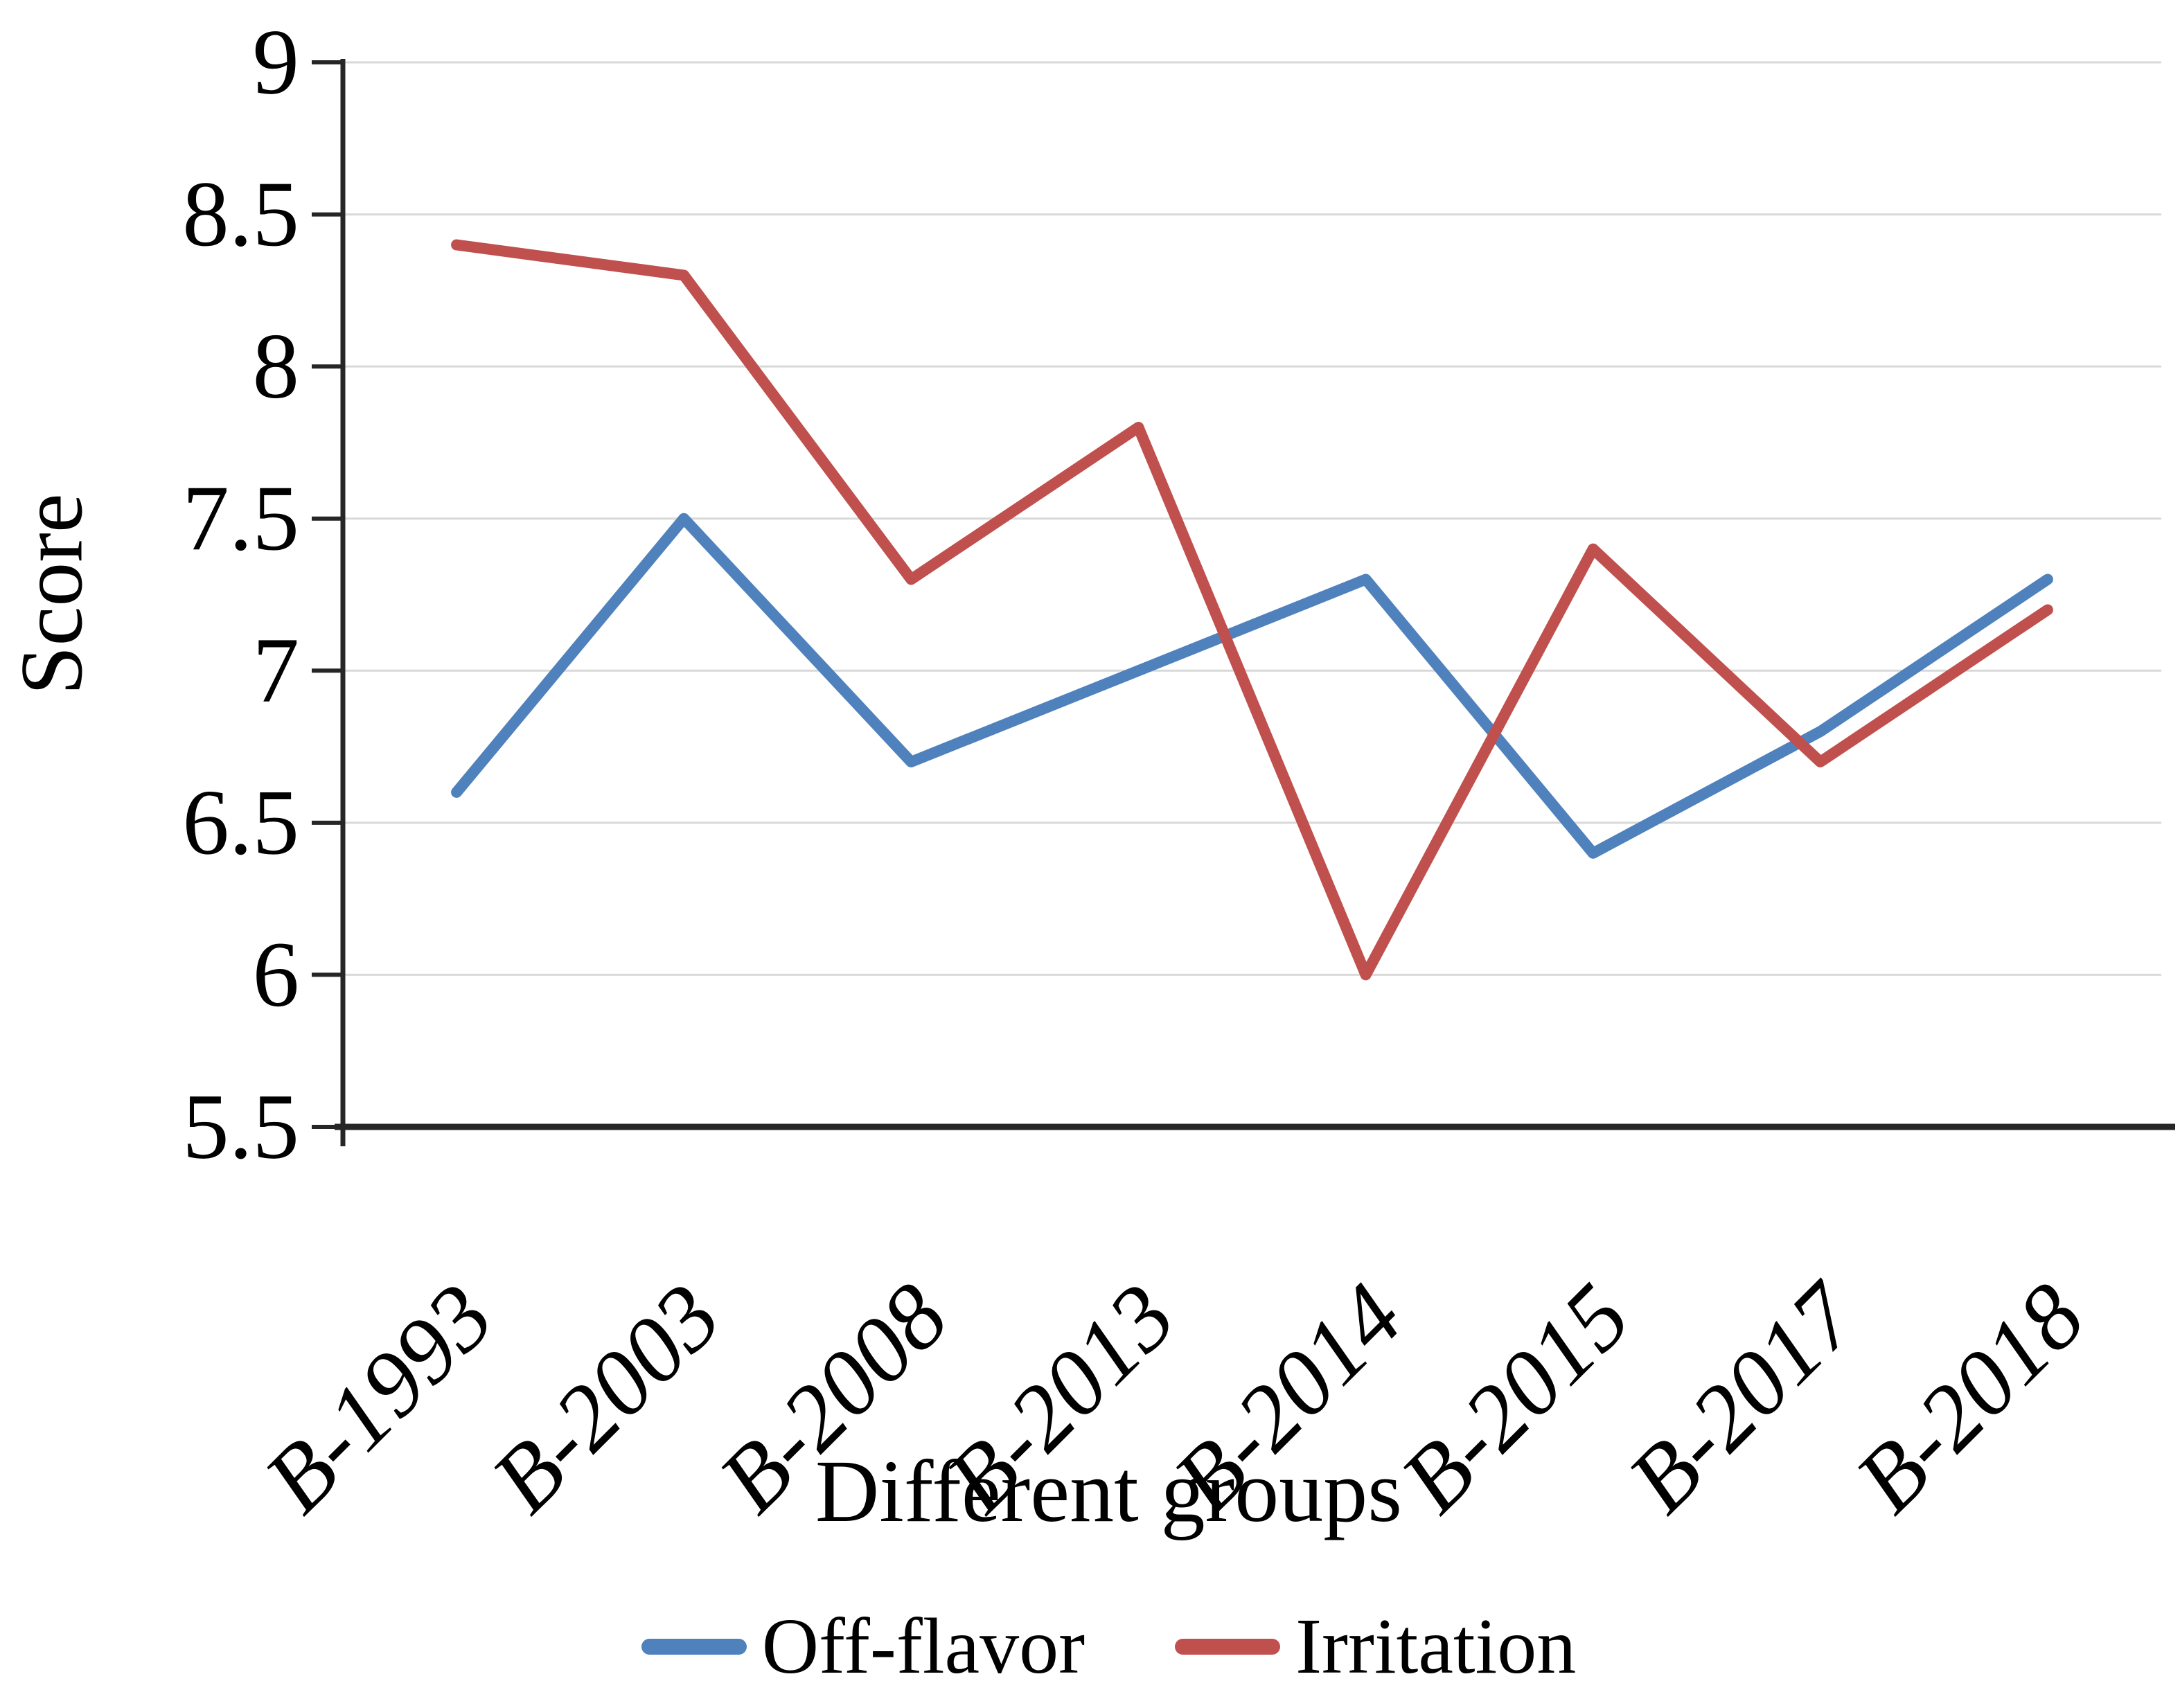 Image resolution: width=2180 pixels, height=1708 pixels. What do you see at coordinates (1436, 1646) in the screenshot?
I see `legend-label-irritation: Irritation` at bounding box center [1436, 1646].